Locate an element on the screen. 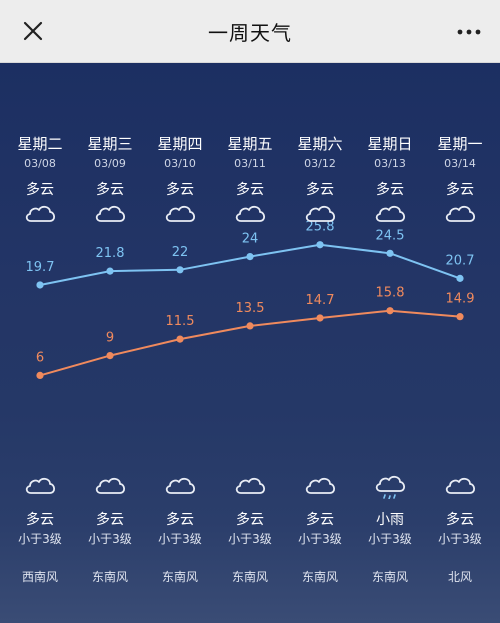 The width and height of the screenshot is (500, 623). day-label: 星期二 is located at coordinates (40, 144).